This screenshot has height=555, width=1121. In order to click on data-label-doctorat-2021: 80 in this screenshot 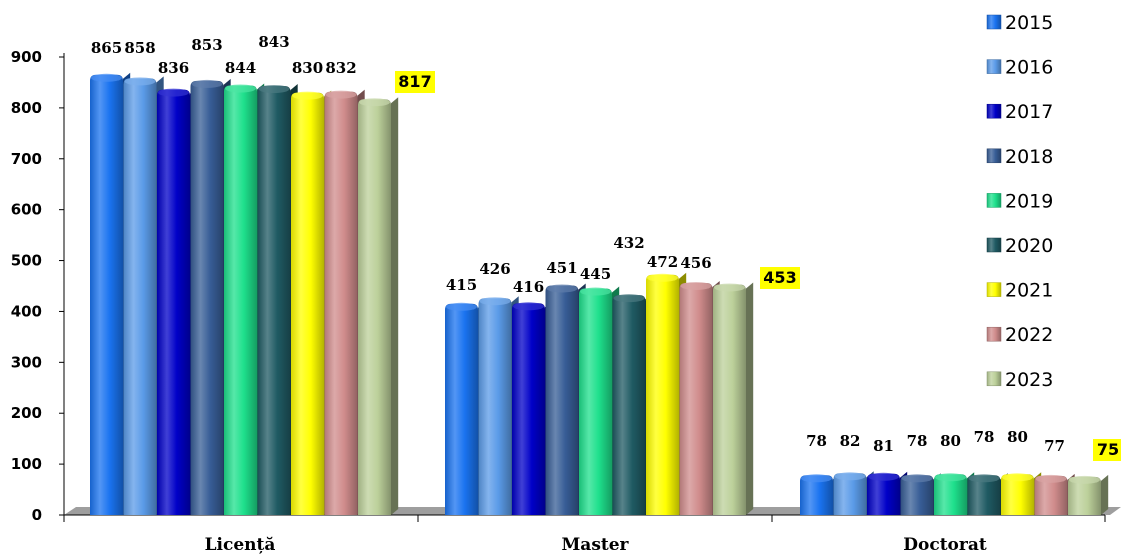, I will do `click(1017, 437)`.